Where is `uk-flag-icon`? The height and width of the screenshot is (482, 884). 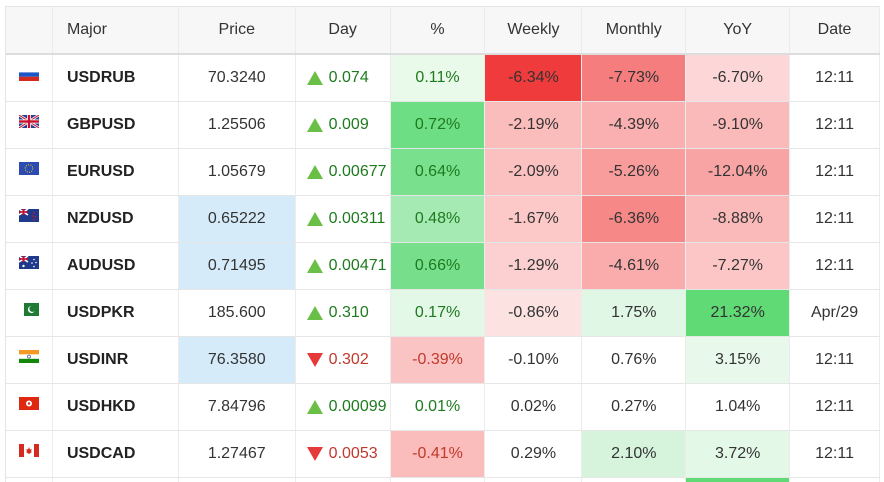
uk-flag-icon is located at coordinates (29, 121).